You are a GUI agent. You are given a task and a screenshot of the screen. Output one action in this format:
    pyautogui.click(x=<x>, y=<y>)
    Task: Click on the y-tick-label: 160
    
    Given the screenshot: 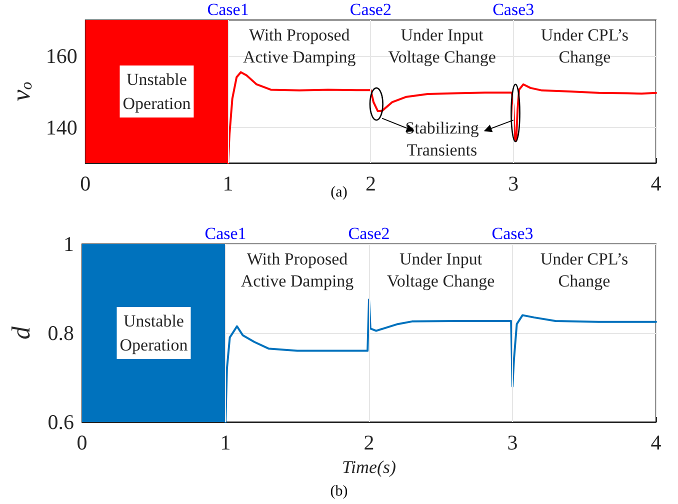 What is the action you would take?
    pyautogui.click(x=62, y=56)
    